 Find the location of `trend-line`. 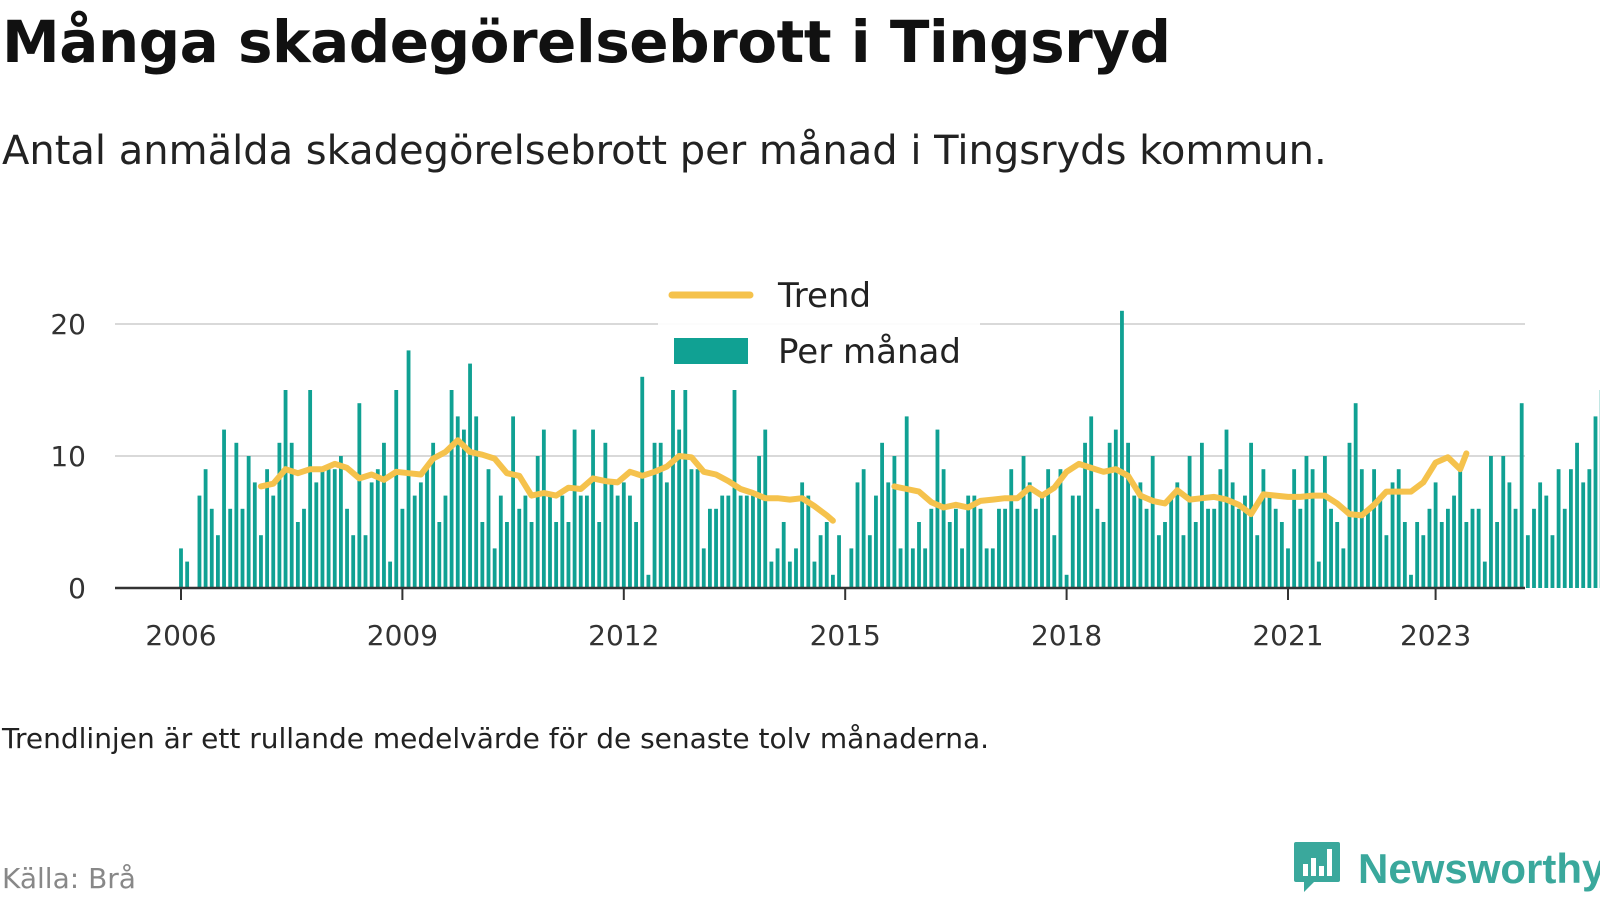

trend-line is located at coordinates (546, 480).